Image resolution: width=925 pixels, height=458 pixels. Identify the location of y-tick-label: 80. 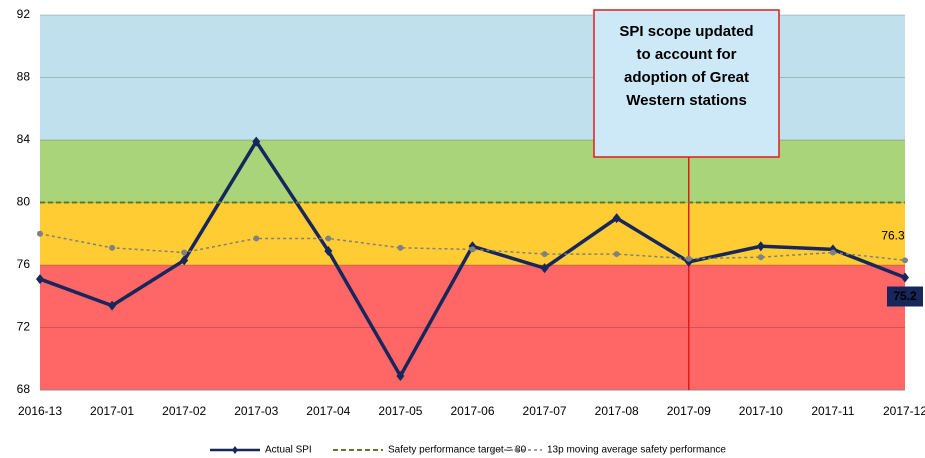
(24, 202).